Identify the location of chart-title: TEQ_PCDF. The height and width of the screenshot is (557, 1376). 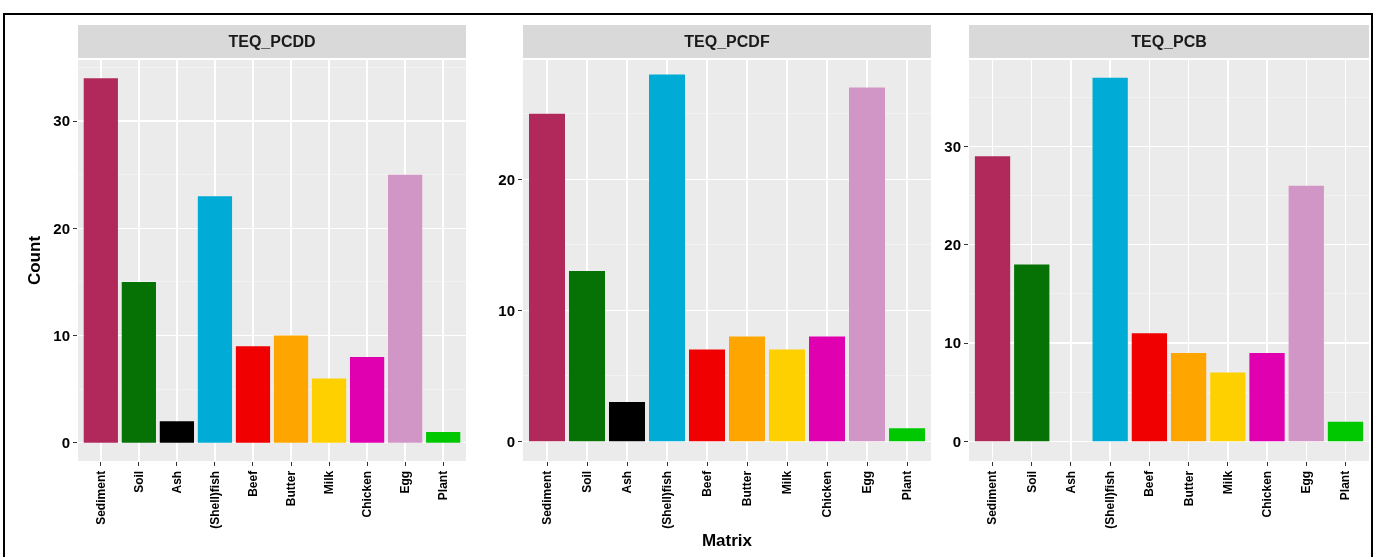
(727, 42).